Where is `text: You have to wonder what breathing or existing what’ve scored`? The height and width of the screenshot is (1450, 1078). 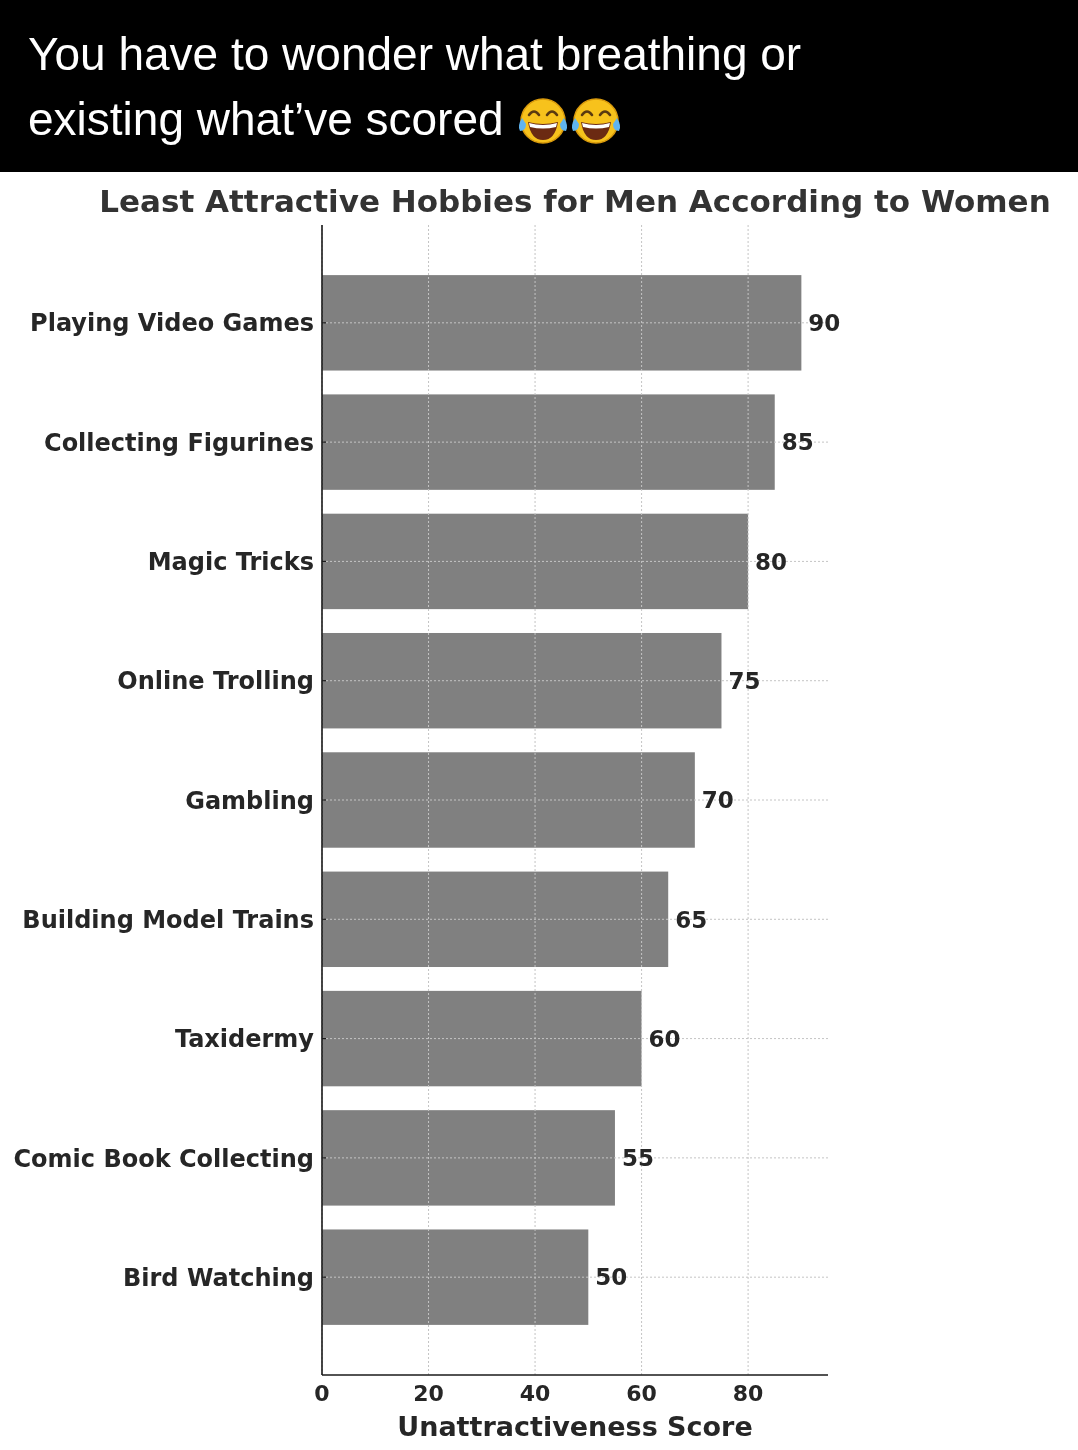
text: You have to wonder what breathing or existing what’ve scored is located at coordinates (415, 86).